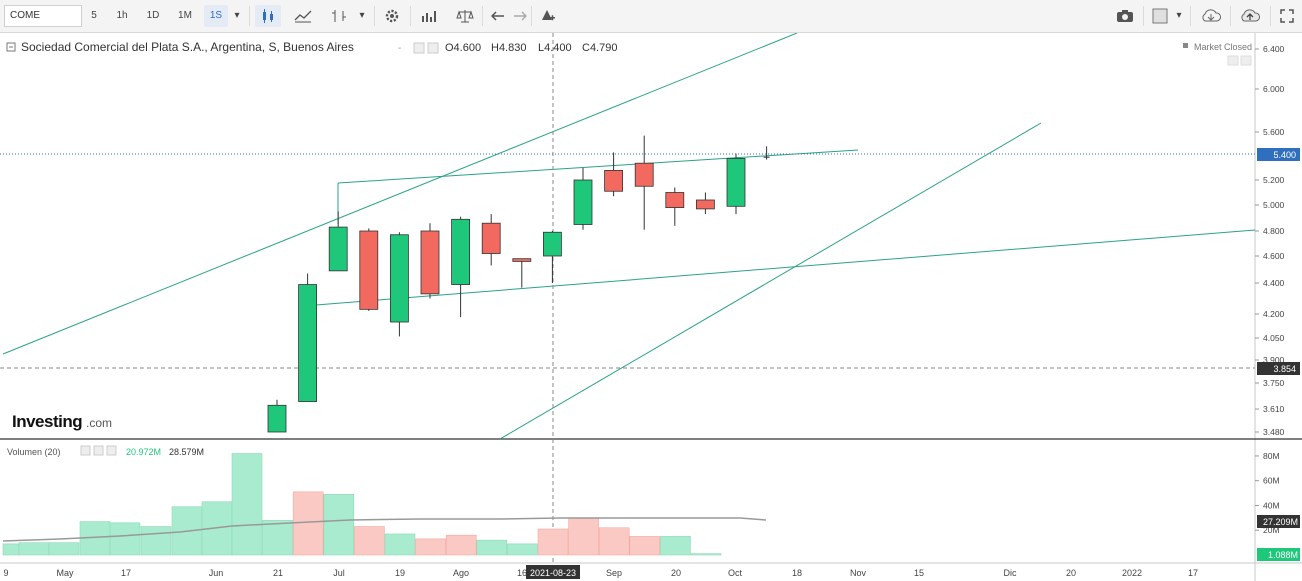 This screenshot has height=581, width=1302. I want to click on interval-5-button: 5, so click(94, 15).